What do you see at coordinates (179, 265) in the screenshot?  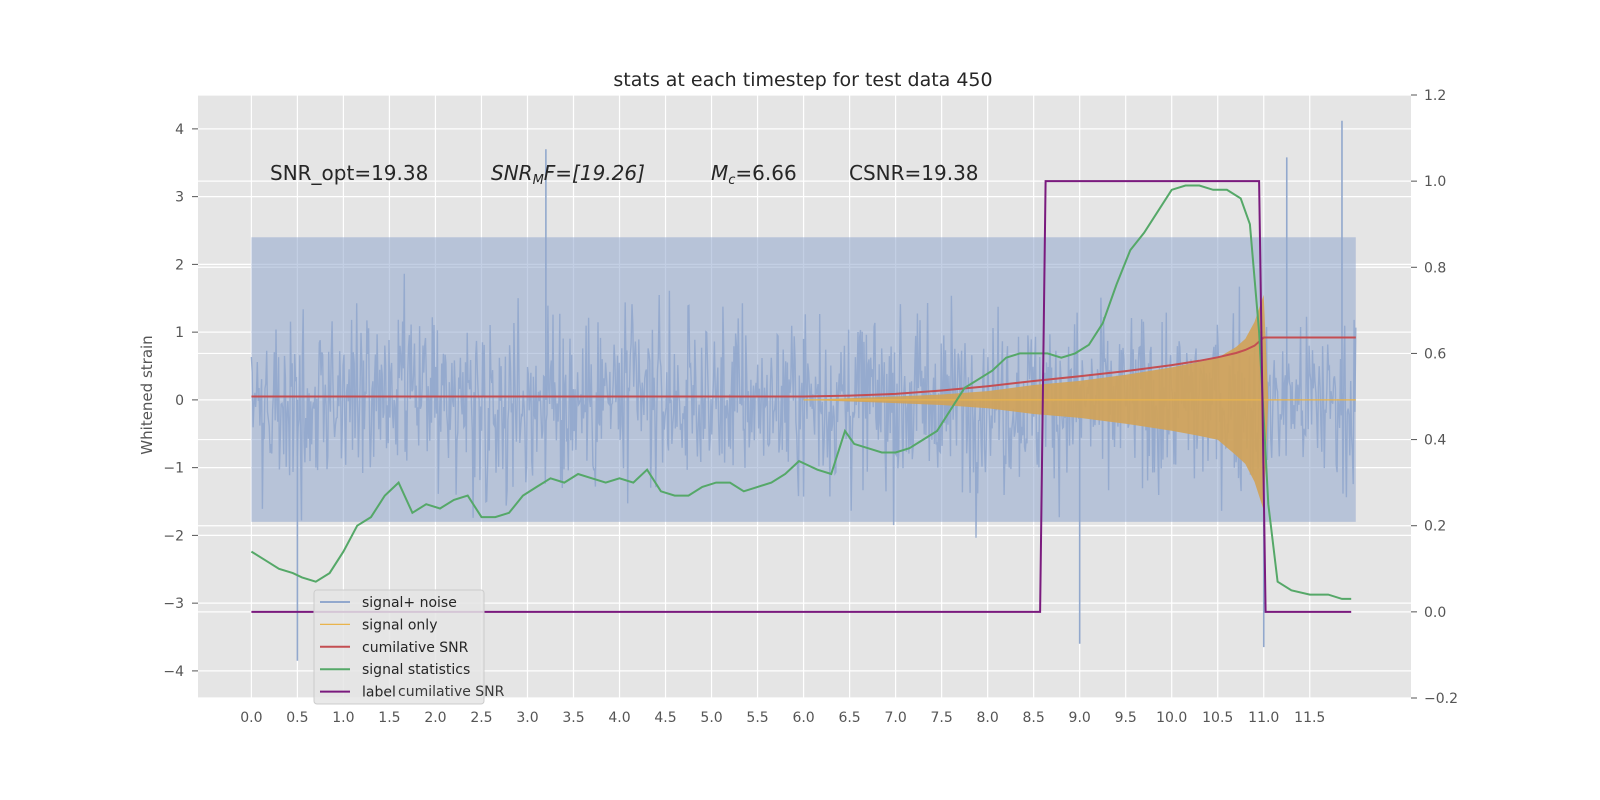 I see `y-tick-label: 2` at bounding box center [179, 265].